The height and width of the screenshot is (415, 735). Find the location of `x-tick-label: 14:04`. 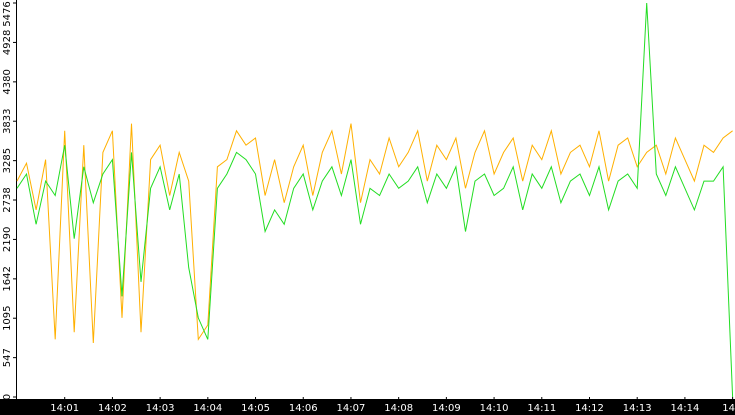

x-tick-label: 14:04 is located at coordinates (207, 408).